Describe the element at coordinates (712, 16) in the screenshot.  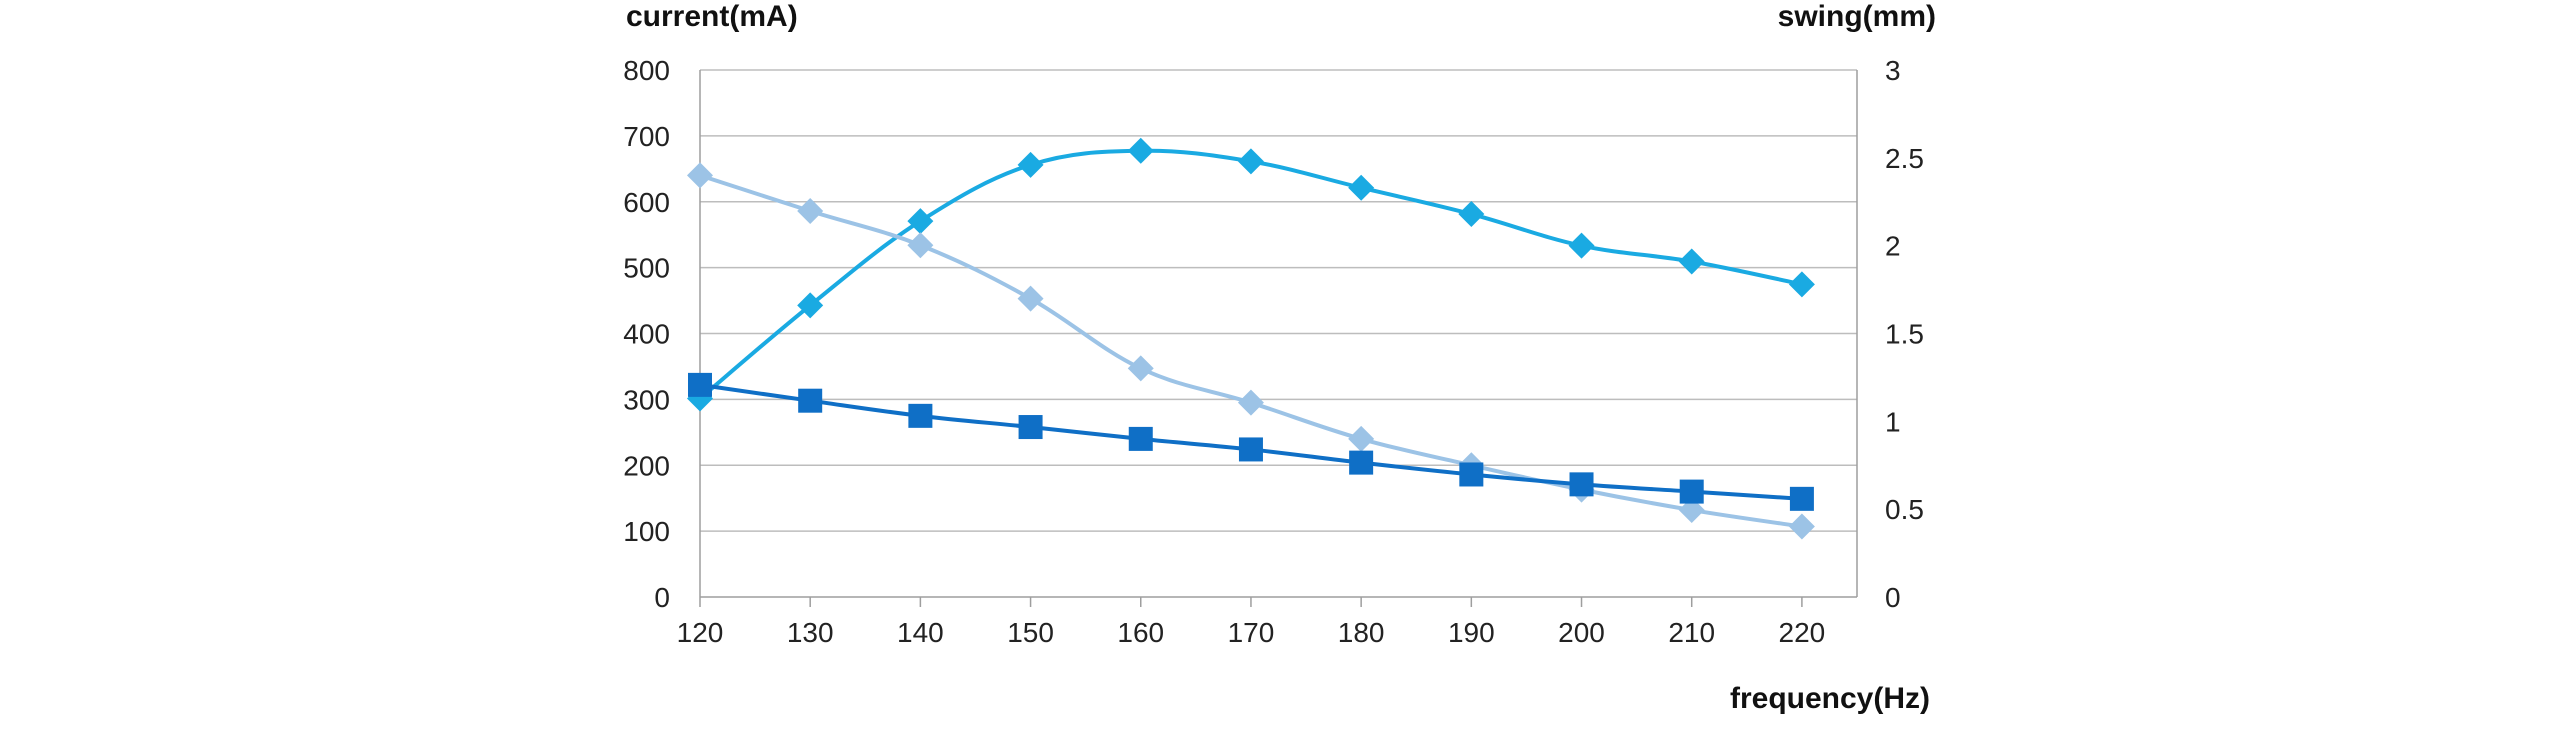
I see `y-axis-left-title: current(mA)` at that location.